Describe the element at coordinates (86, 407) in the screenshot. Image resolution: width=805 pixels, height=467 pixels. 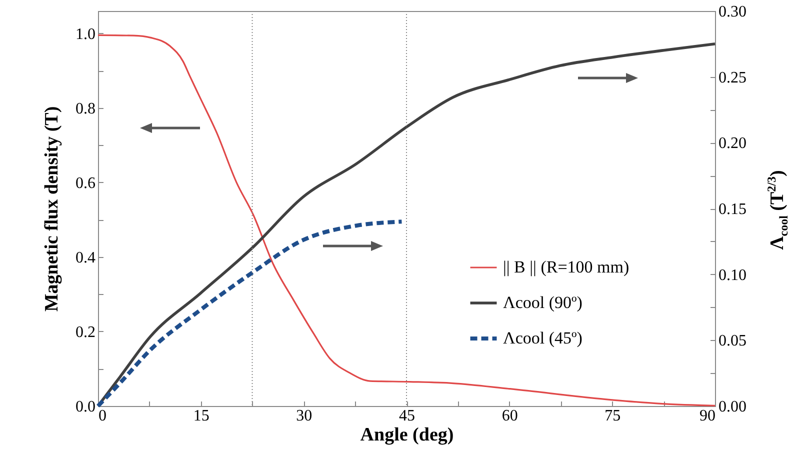
I see `y-tick-label: 0.0` at that location.